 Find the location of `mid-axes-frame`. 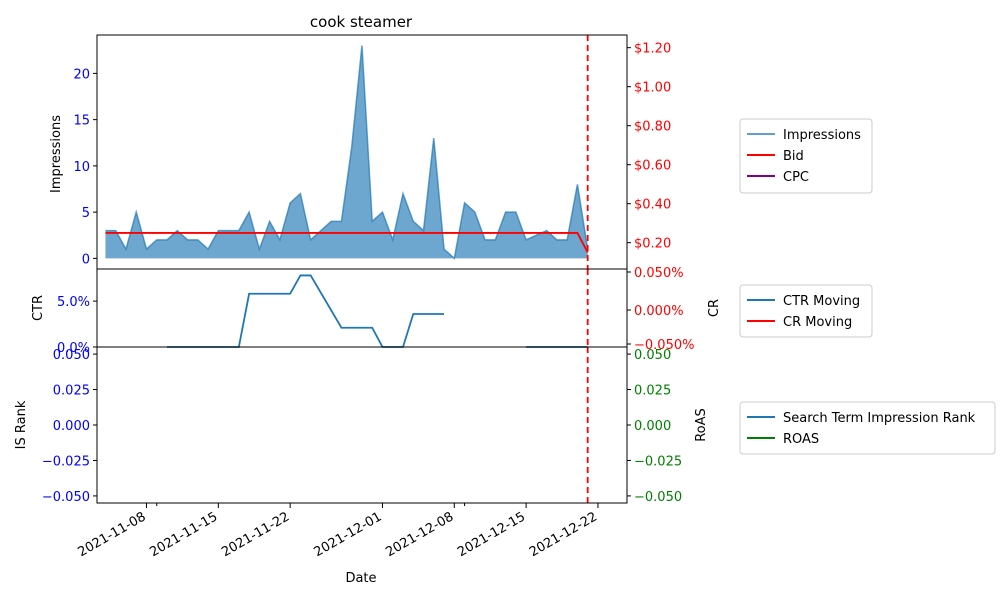

mid-axes-frame is located at coordinates (362, 308).